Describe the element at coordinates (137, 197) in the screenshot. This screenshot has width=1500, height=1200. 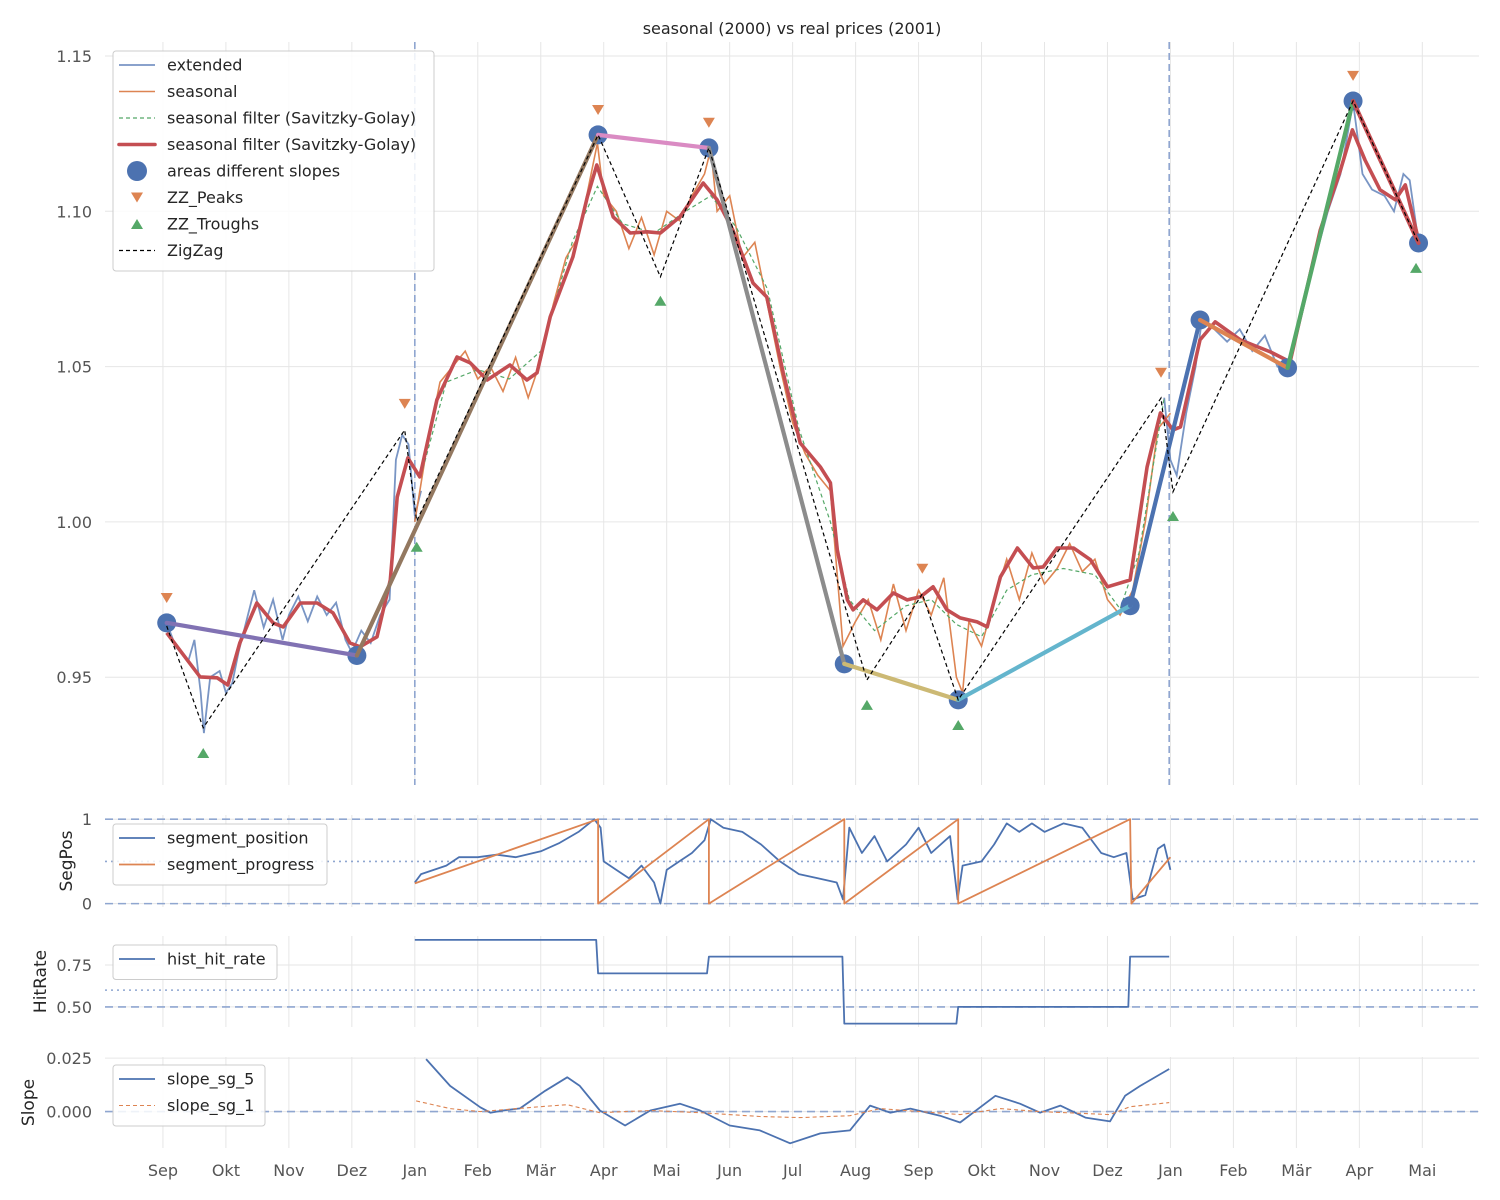
I see `legend-swatch-peaks` at that location.